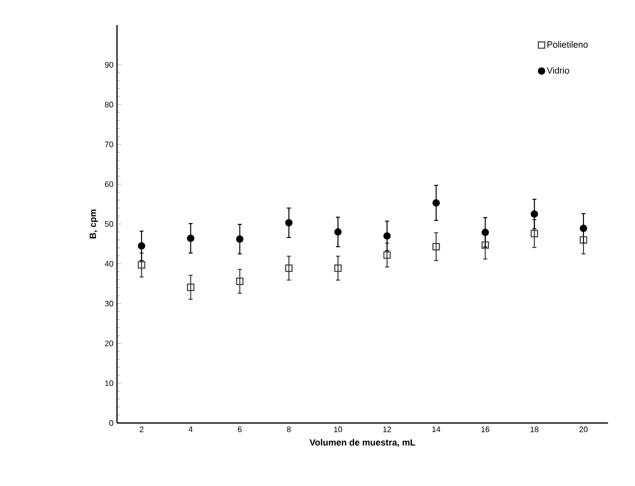 This screenshot has height=486, width=635. What do you see at coordinates (567, 44) in the screenshot?
I see `legend-label: Polietileno` at bounding box center [567, 44].